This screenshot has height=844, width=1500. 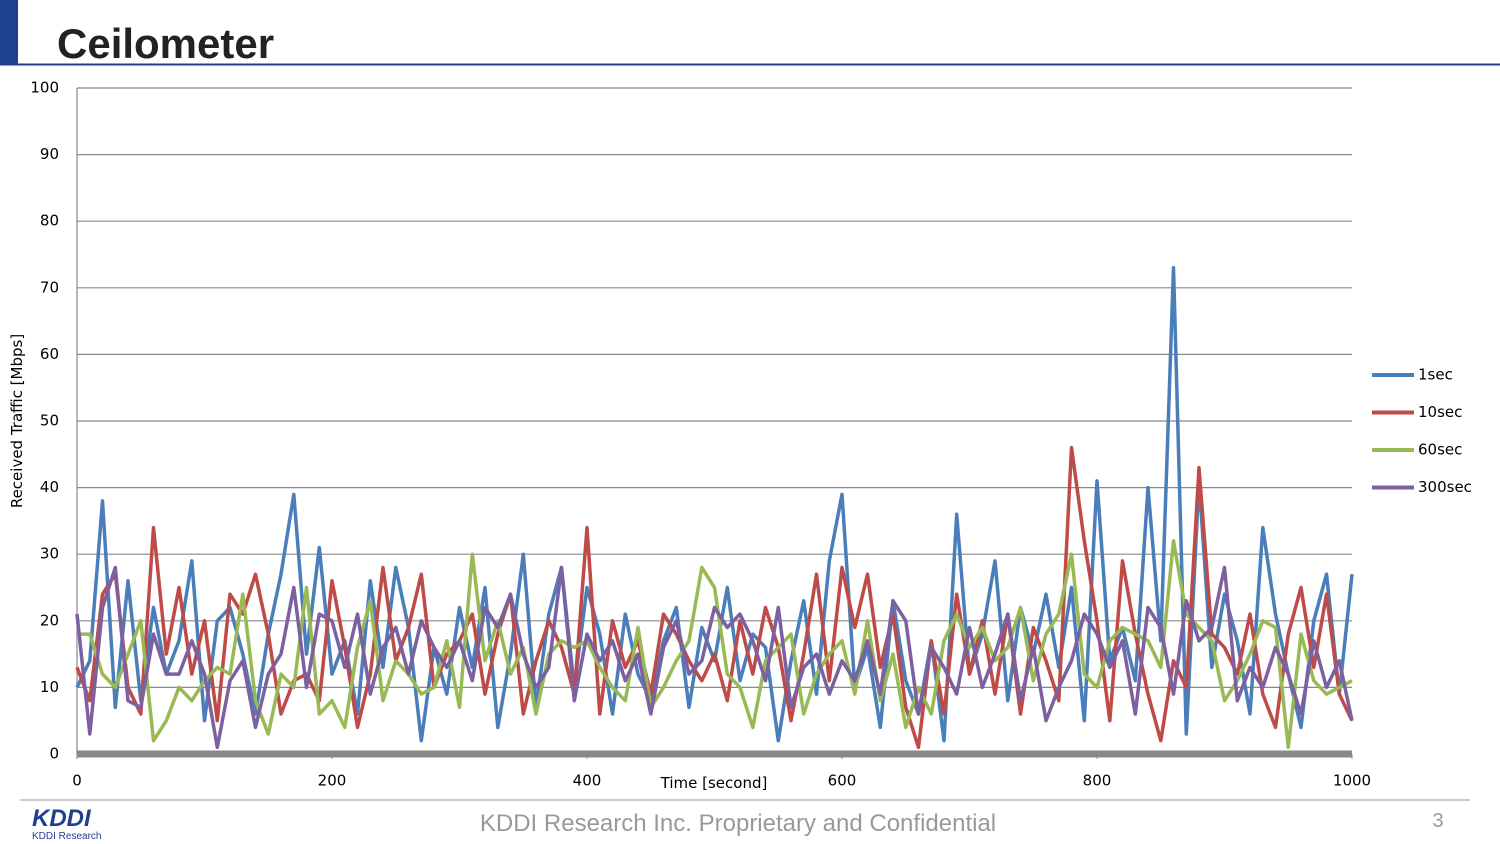 I want to click on x-tick-label: 400, so click(x=587, y=781).